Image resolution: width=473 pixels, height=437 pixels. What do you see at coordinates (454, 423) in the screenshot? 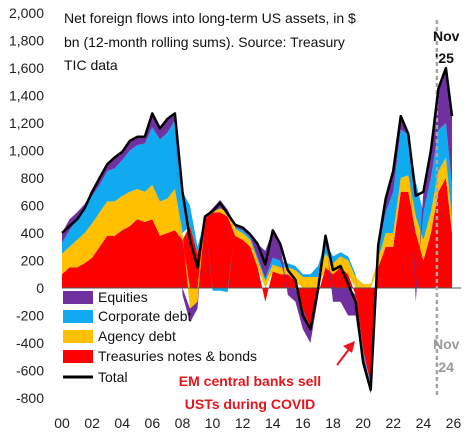
I see `x-tick-label: 26` at bounding box center [454, 423].